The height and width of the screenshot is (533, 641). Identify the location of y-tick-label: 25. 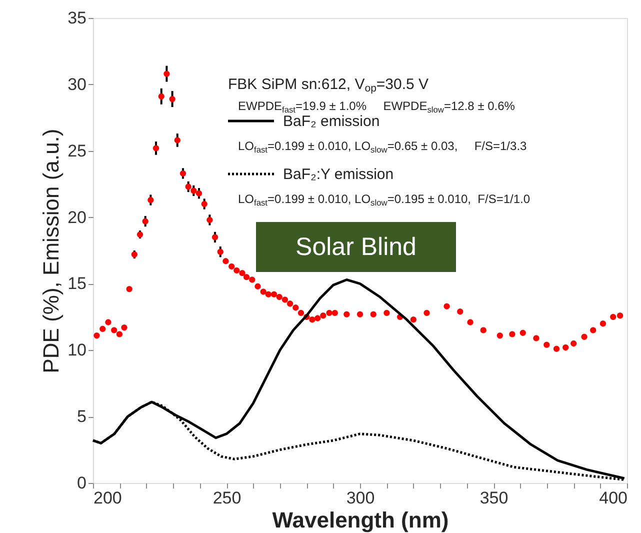
(77, 150).